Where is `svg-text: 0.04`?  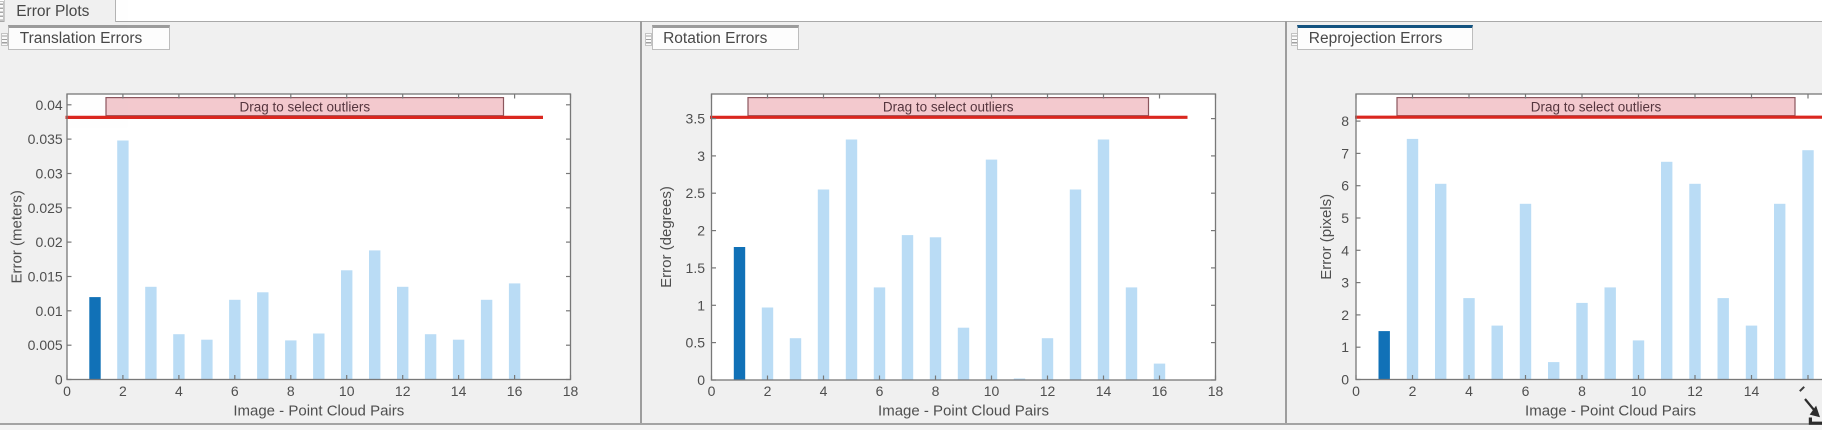
svg-text: 0.04 is located at coordinates (48, 105).